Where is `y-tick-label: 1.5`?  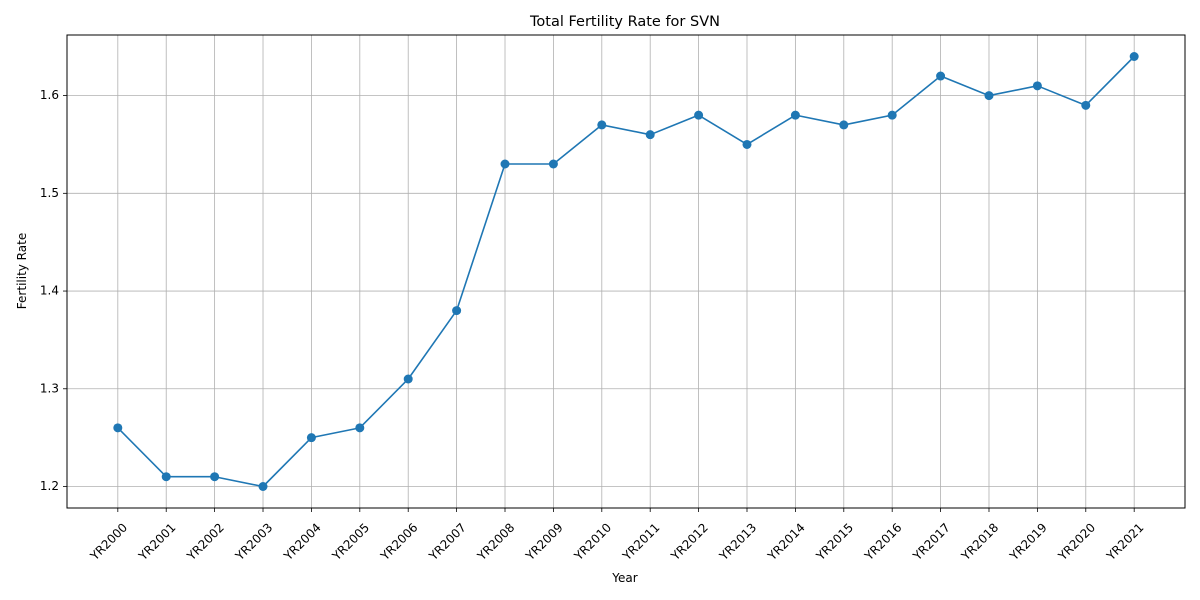
y-tick-label: 1.5 is located at coordinates (49, 193).